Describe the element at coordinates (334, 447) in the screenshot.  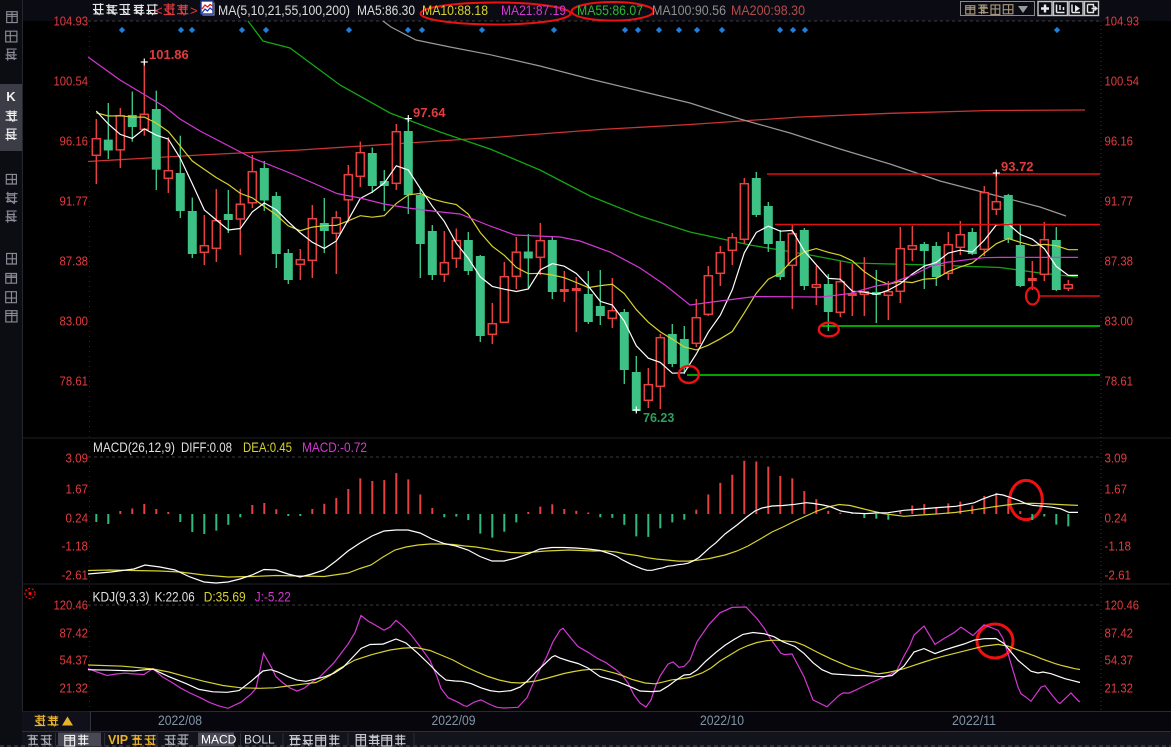
I see `svg-text: MACD:-0.72` at that location.